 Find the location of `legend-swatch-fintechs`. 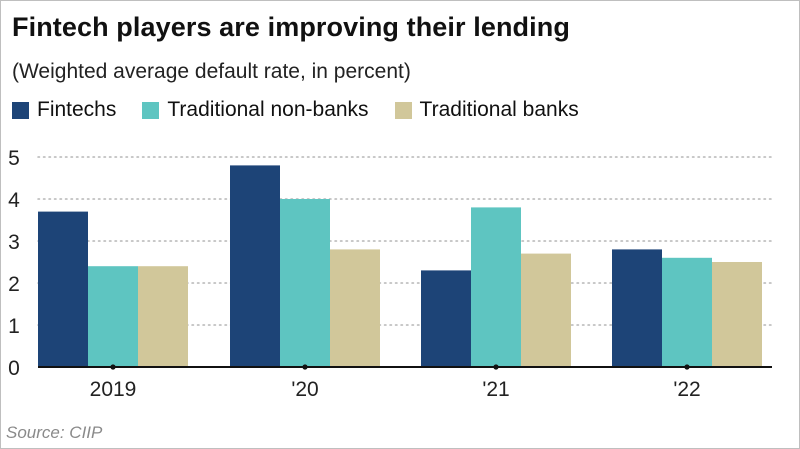

legend-swatch-fintechs is located at coordinates (20, 110).